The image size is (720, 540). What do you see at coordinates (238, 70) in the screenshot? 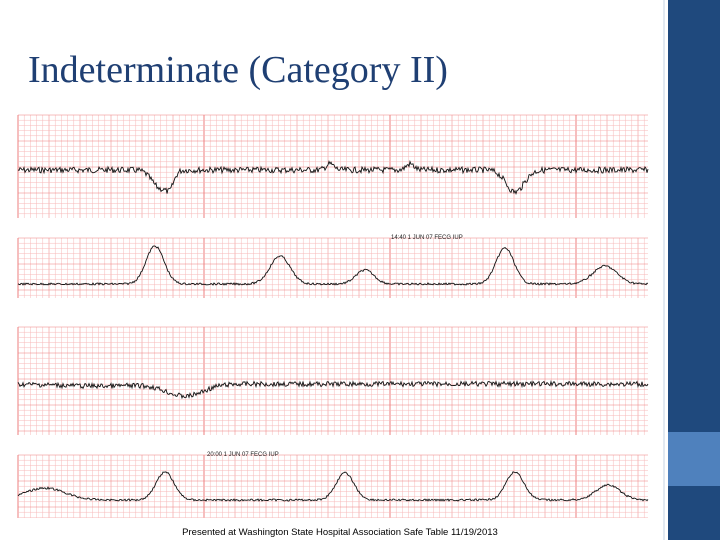
I see `slide-title: Indeterminate (Category II)` at bounding box center [238, 70].